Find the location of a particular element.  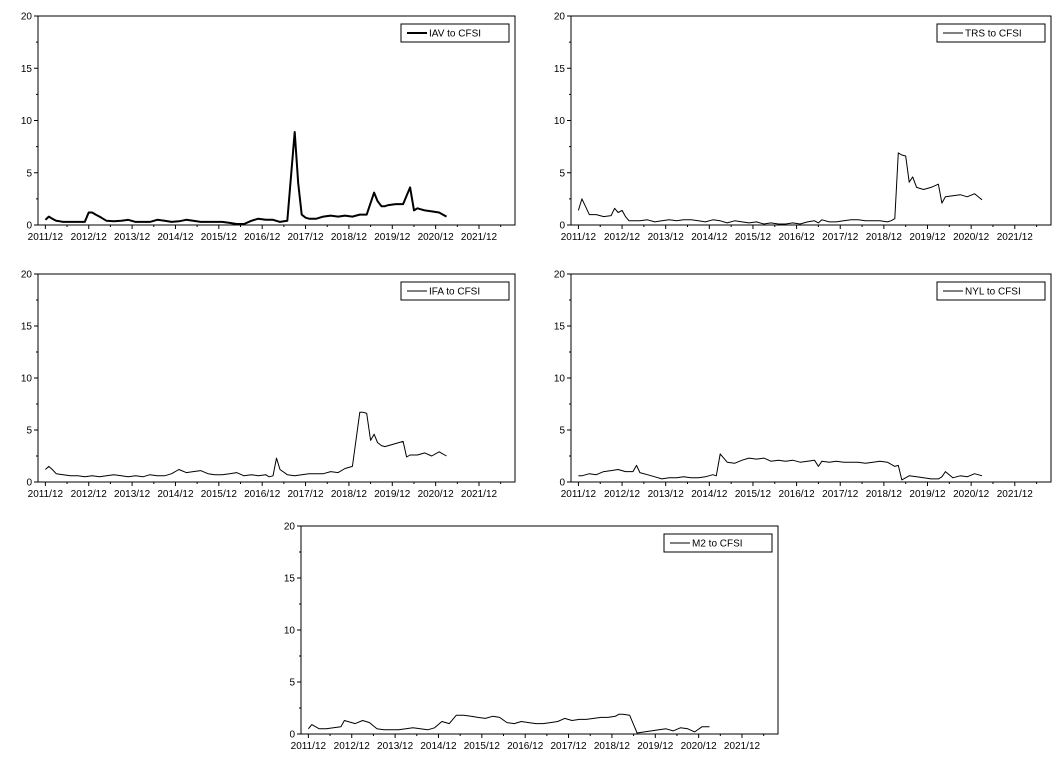

legend-label: TRS to CFSI is located at coordinates (993, 34).